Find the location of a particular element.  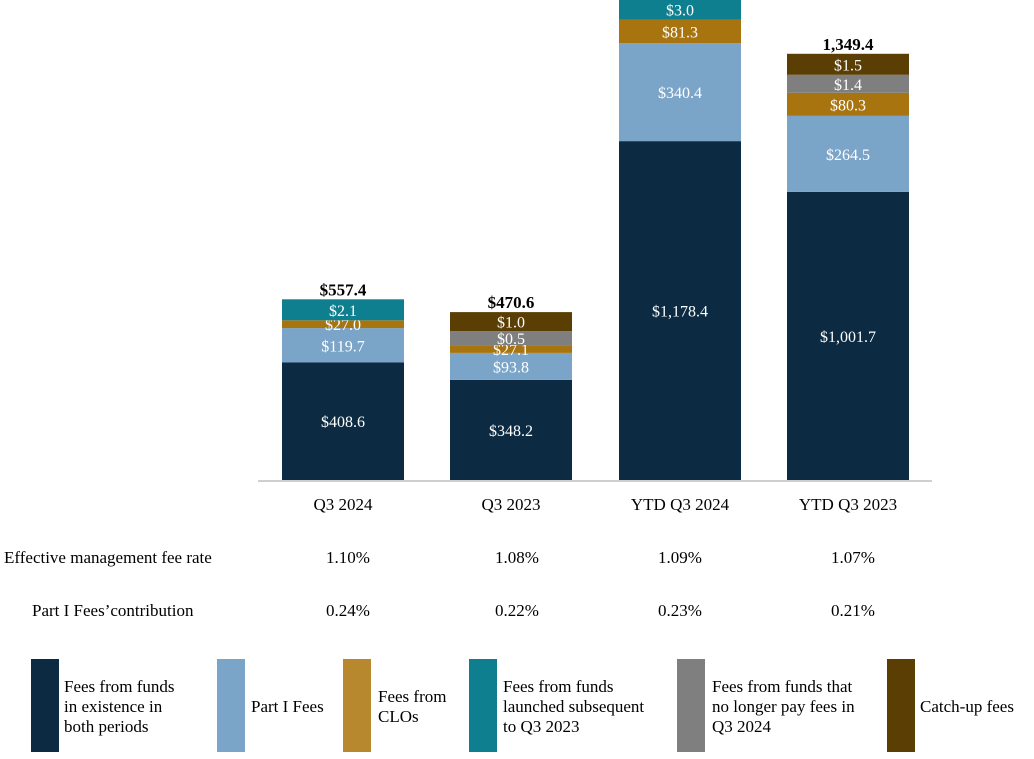

metric-value: 1.10% is located at coordinates (348, 557).